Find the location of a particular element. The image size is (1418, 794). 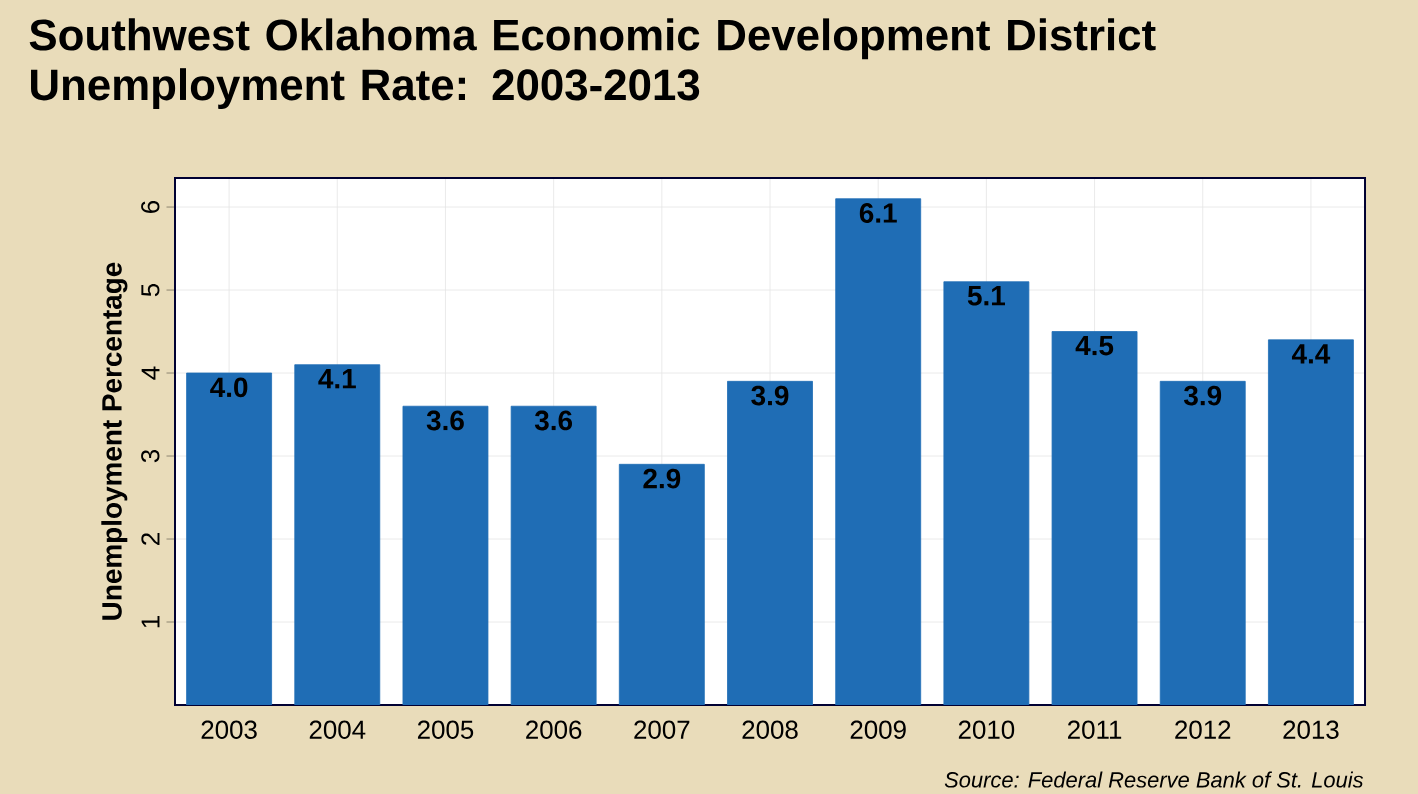

data-label: 5.1 is located at coordinates (986, 296).